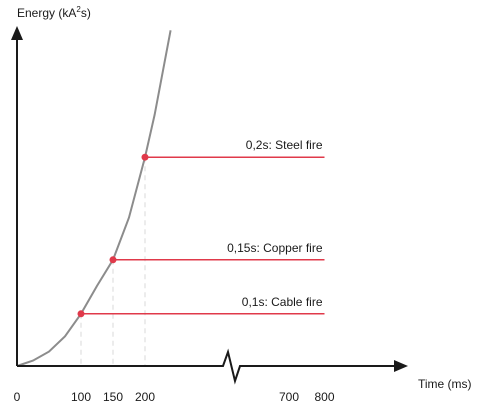 The height and width of the screenshot is (405, 480). I want to click on x-axis-line, so click(206, 366).